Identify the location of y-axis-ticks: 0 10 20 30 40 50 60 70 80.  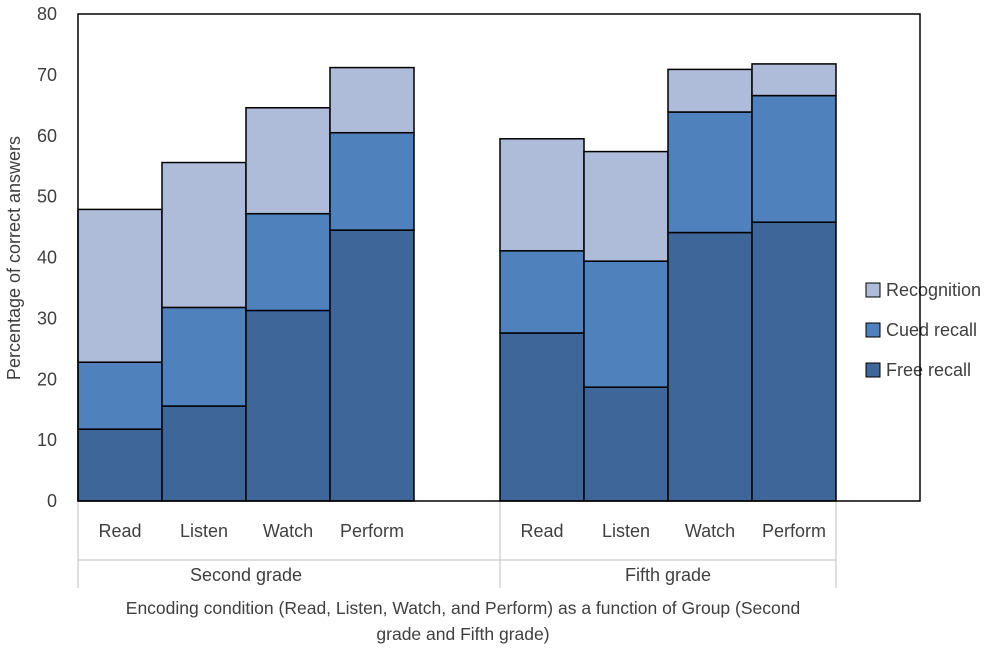
(47, 257).